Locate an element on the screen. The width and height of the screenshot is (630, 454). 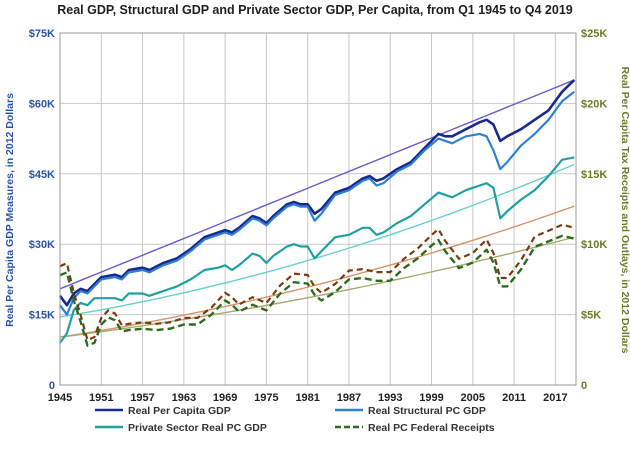
y-tick-right: $25K is located at coordinates (594, 34).